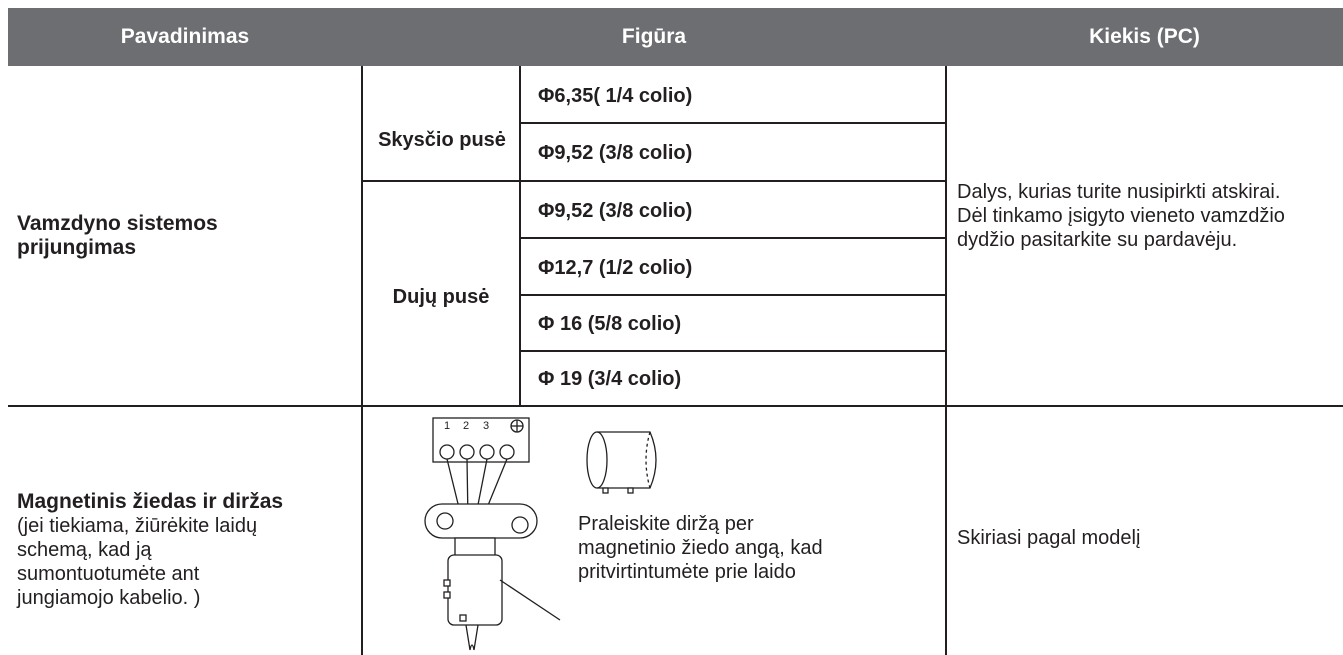 This screenshot has width=1343, height=655. What do you see at coordinates (486, 426) in the screenshot?
I see `terminal-label: 3` at bounding box center [486, 426].